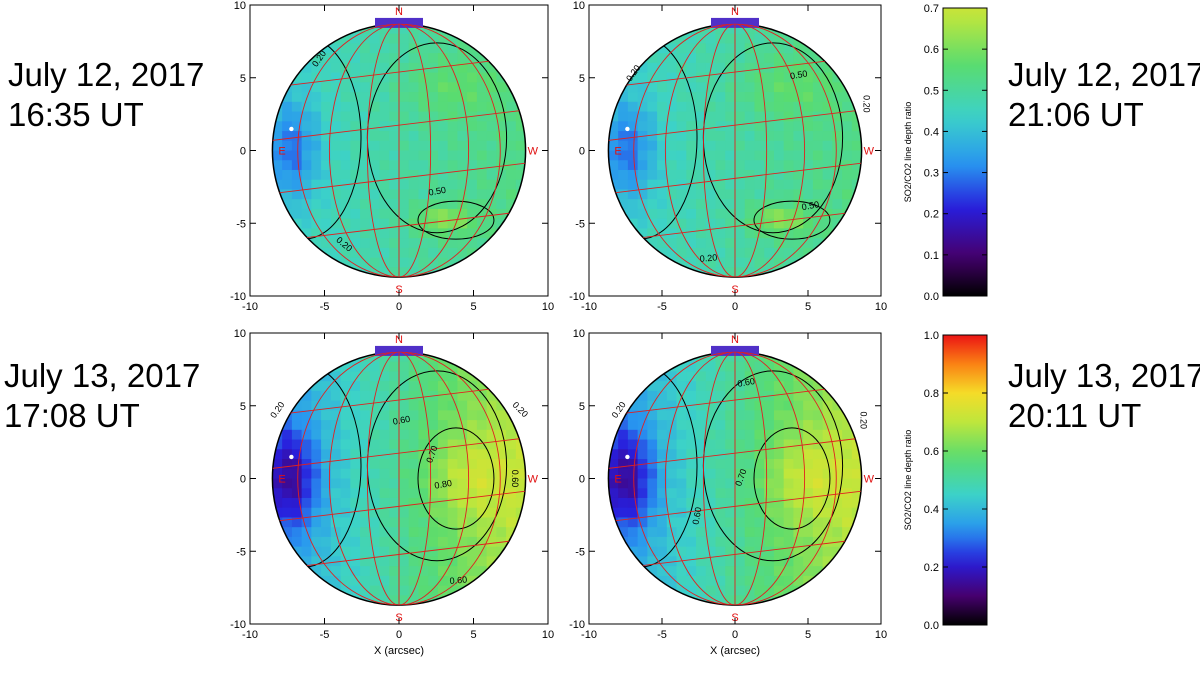 The width and height of the screenshot is (1200, 674). Describe the element at coordinates (931, 215) in the screenshot. I see `colorbar-tick-label: 0.2` at that location.